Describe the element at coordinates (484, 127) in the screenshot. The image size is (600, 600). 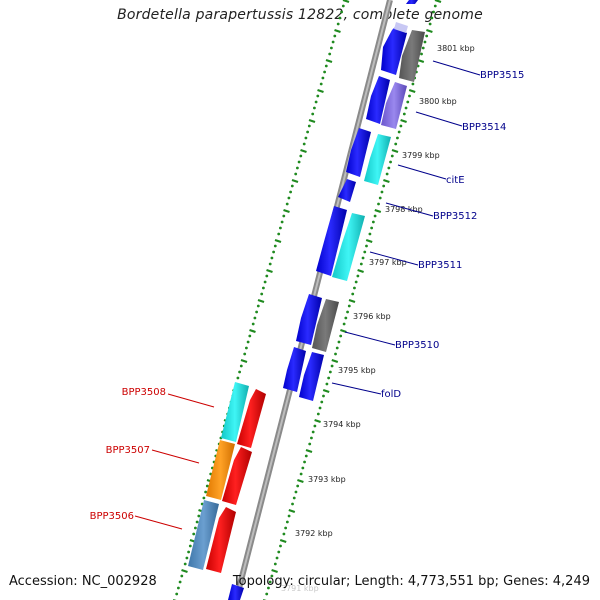
I see `gene-label: BPP3514` at that location.